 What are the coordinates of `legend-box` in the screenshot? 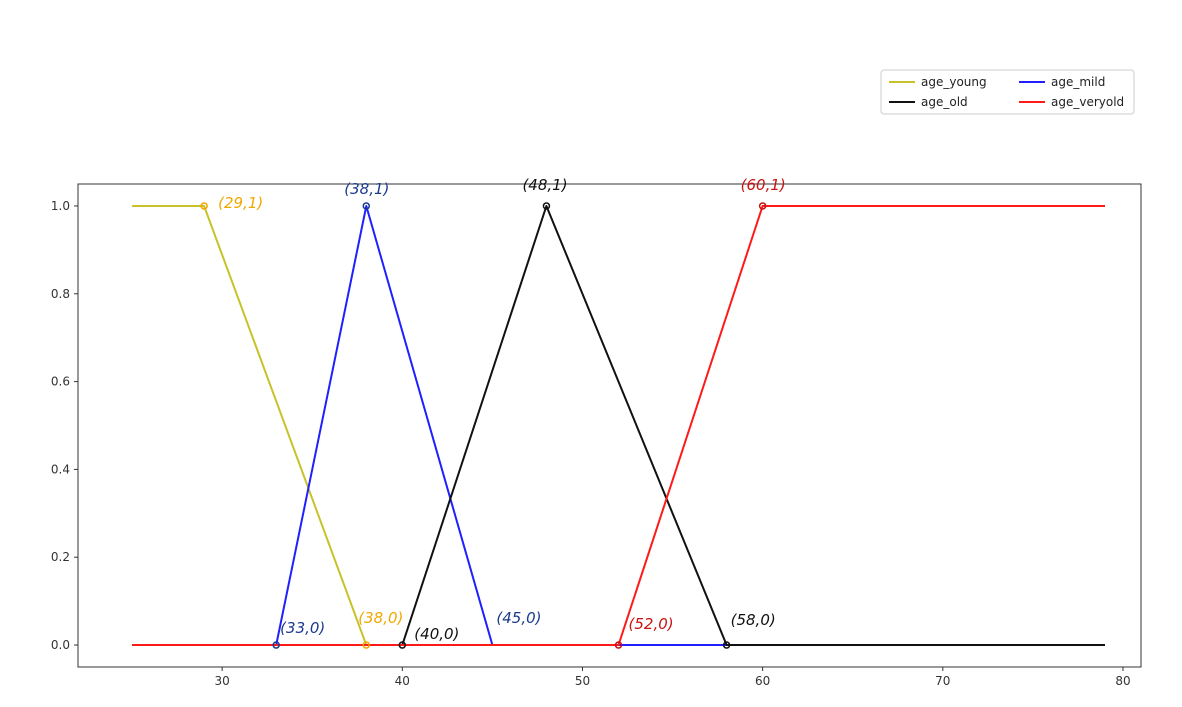 It's located at (1007, 92).